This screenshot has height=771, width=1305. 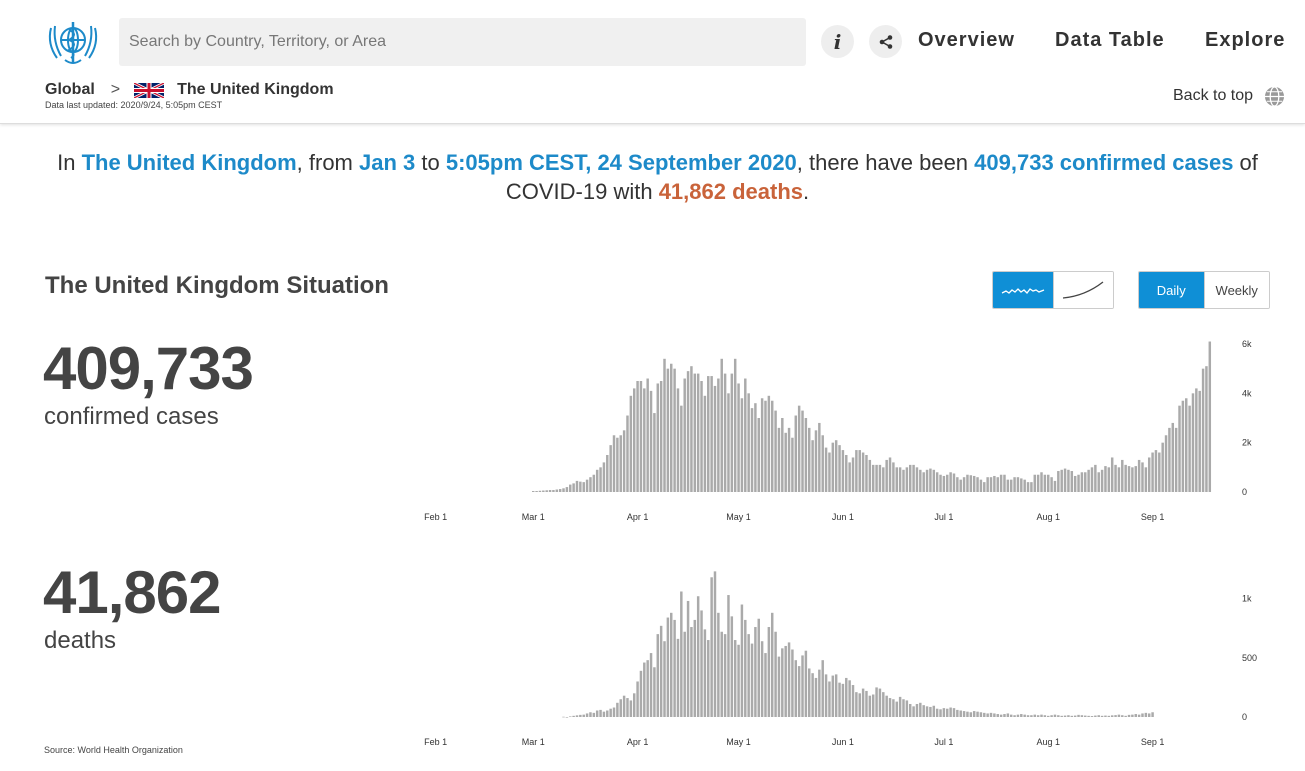 What do you see at coordinates (1171, 290) in the screenshot?
I see `period-daily-button: Daily` at bounding box center [1171, 290].